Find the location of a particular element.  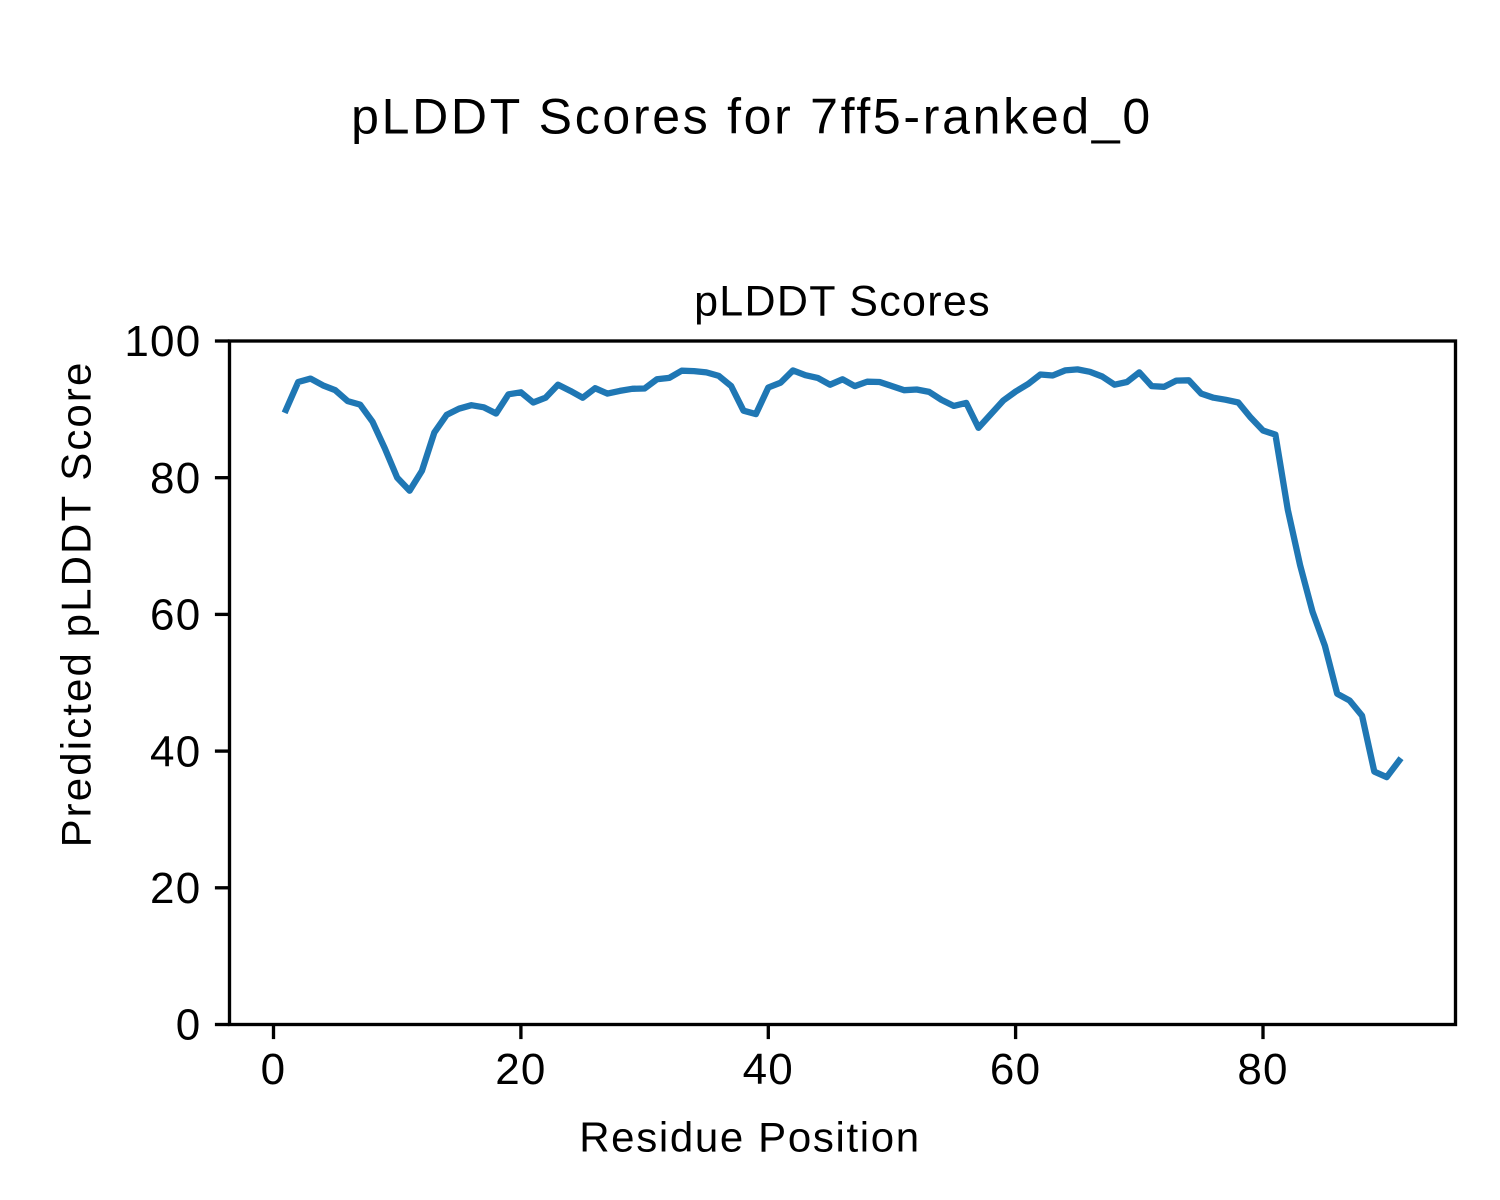

svg-text: Residue Position is located at coordinates (750, 1137).